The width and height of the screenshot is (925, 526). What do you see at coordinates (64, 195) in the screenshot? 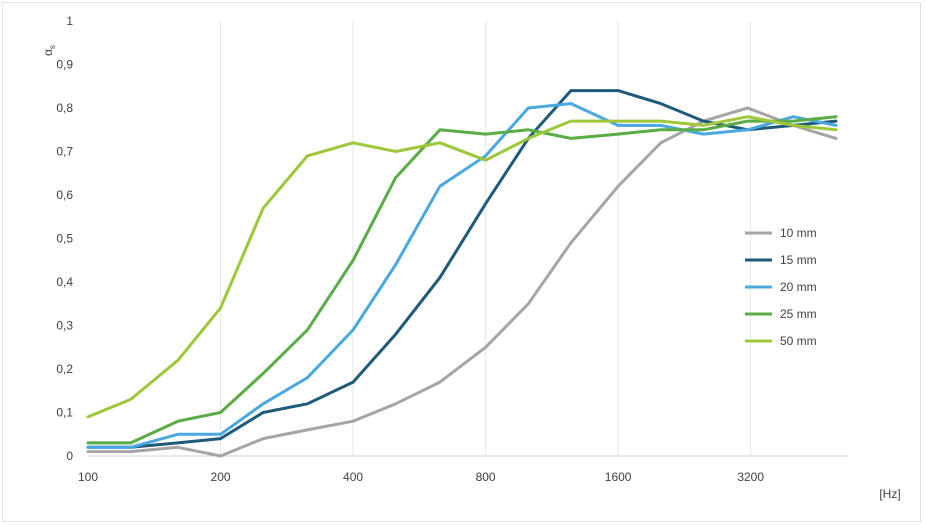
I see `y-tick-label: 0,6` at bounding box center [64, 195].